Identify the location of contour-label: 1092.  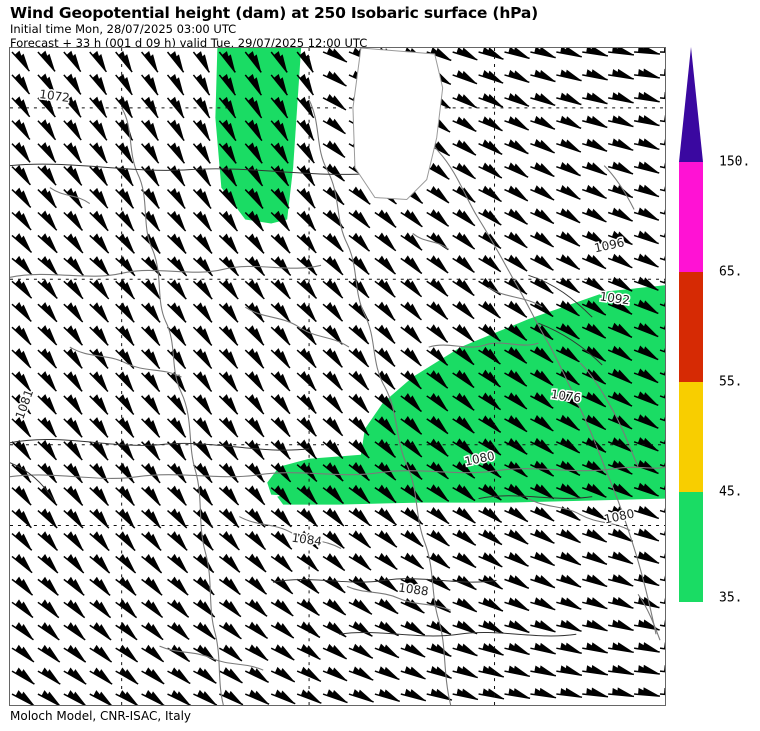
(615, 298).